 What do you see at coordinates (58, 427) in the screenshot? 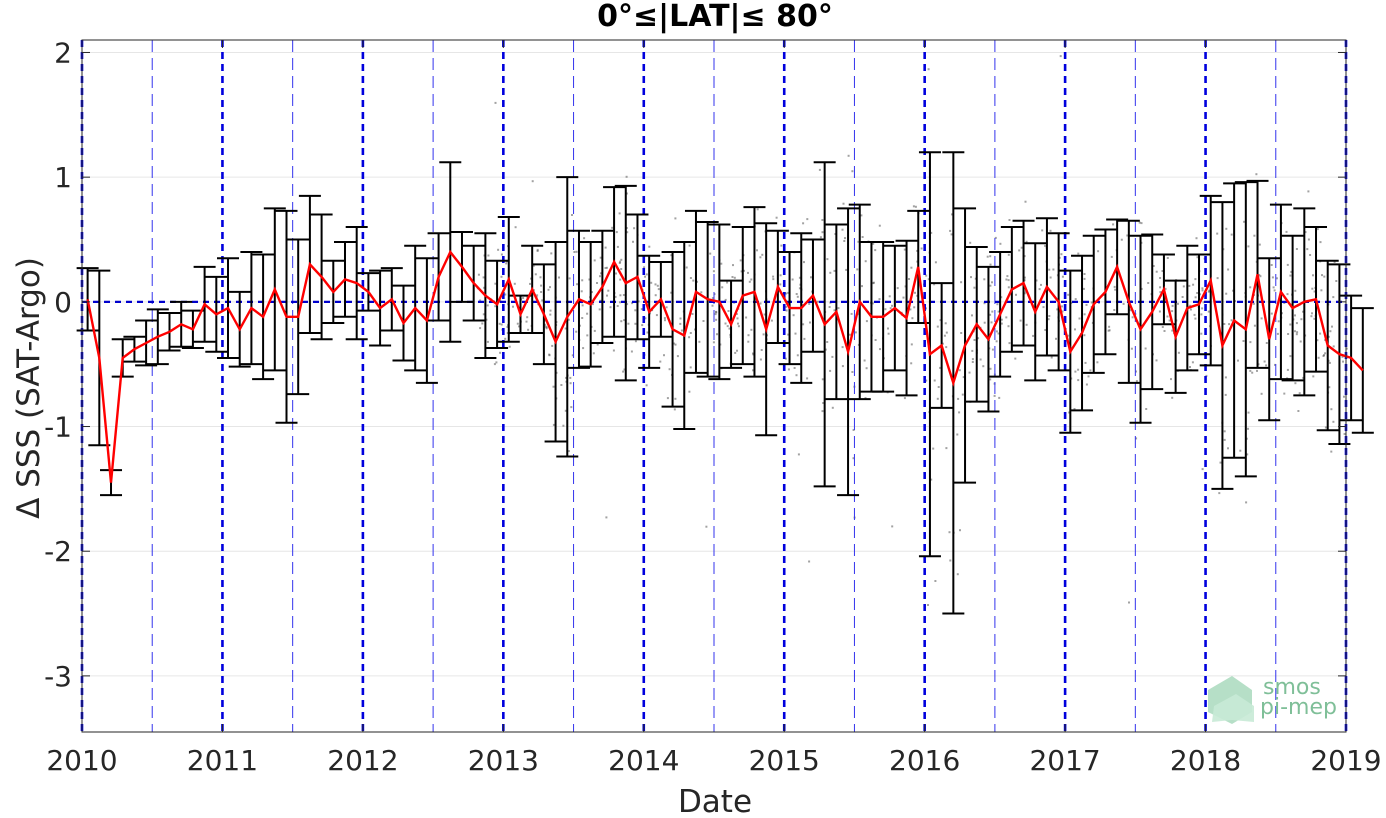
I see `y-tick-label: -1` at bounding box center [58, 427].